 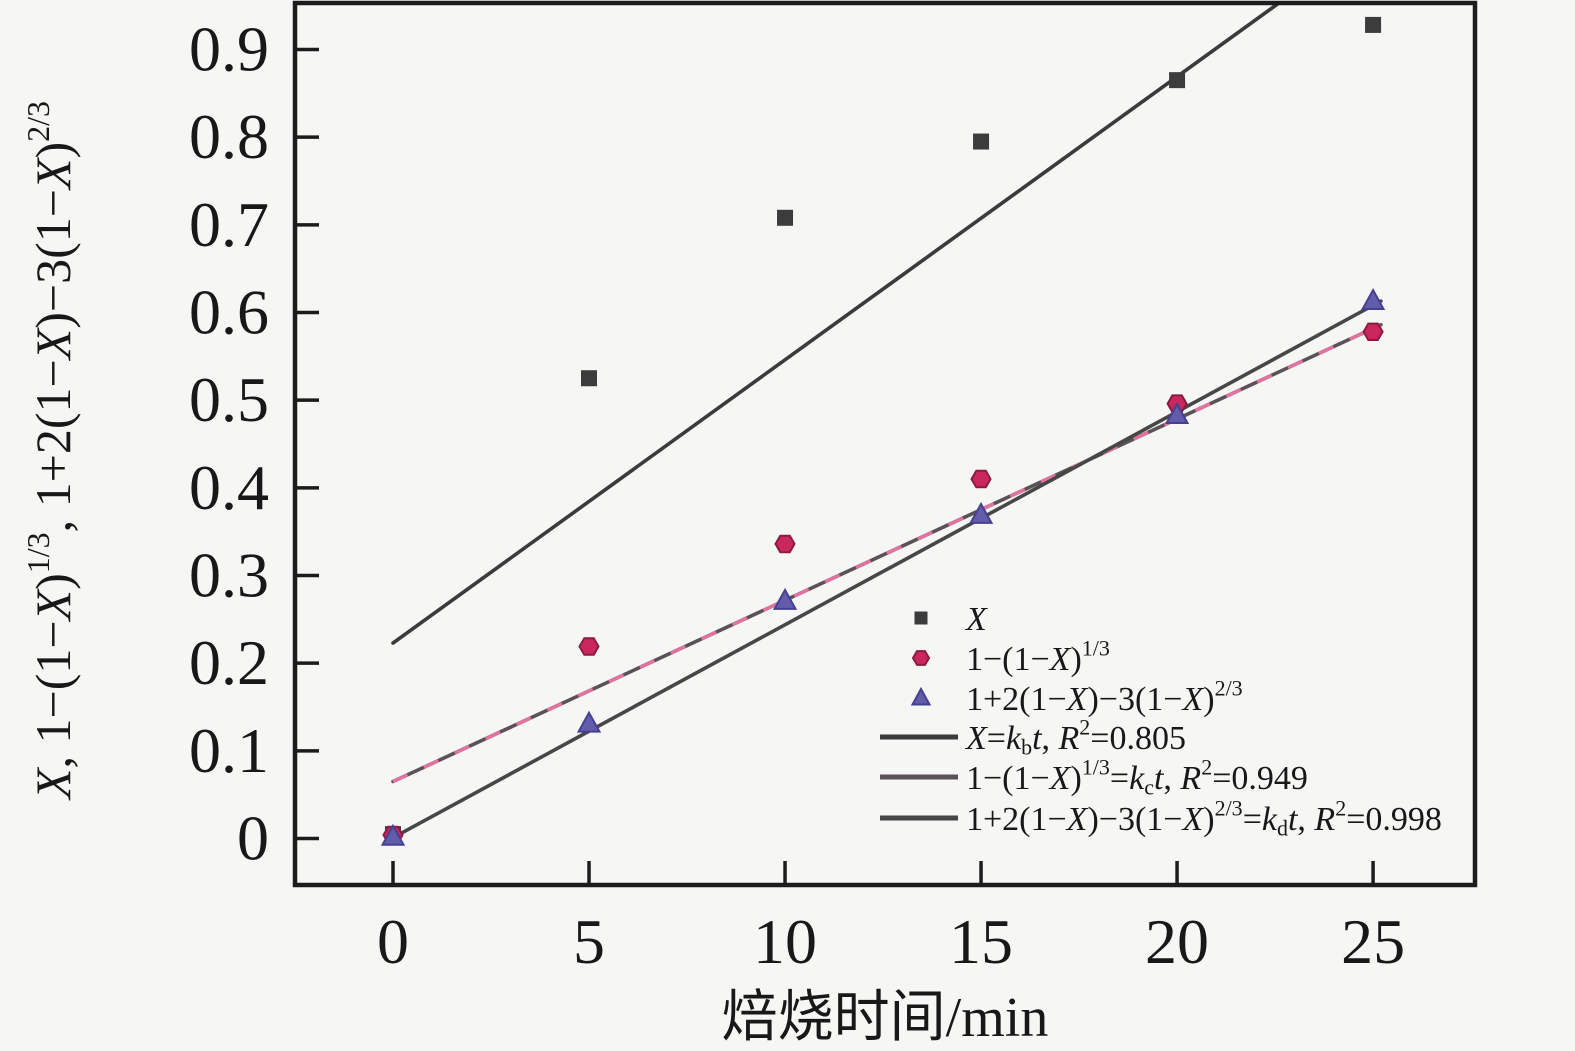 What do you see at coordinates (393, 941) in the screenshot?
I see `x-tick-label: 0` at bounding box center [393, 941].